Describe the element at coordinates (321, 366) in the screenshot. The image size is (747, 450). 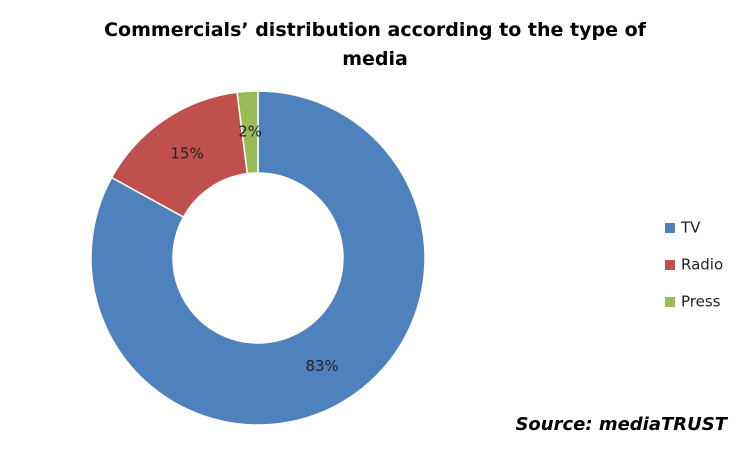
I see `data-label: 83%` at that location.